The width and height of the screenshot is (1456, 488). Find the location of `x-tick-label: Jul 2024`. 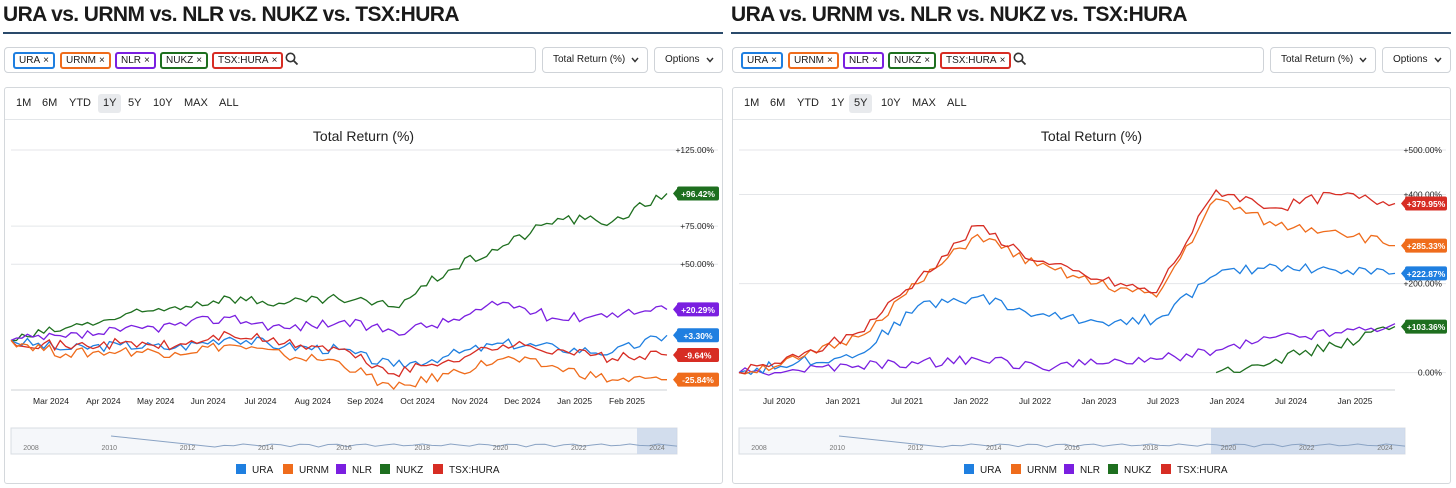

x-tick-label: Jul 2024 is located at coordinates (260, 401).